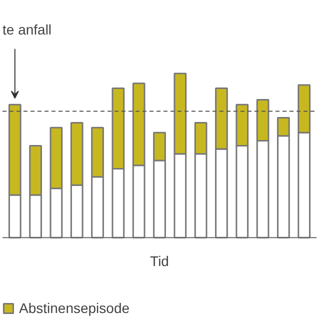 The image size is (320, 320). I want to click on x-axis-title: Tid, so click(159, 260).